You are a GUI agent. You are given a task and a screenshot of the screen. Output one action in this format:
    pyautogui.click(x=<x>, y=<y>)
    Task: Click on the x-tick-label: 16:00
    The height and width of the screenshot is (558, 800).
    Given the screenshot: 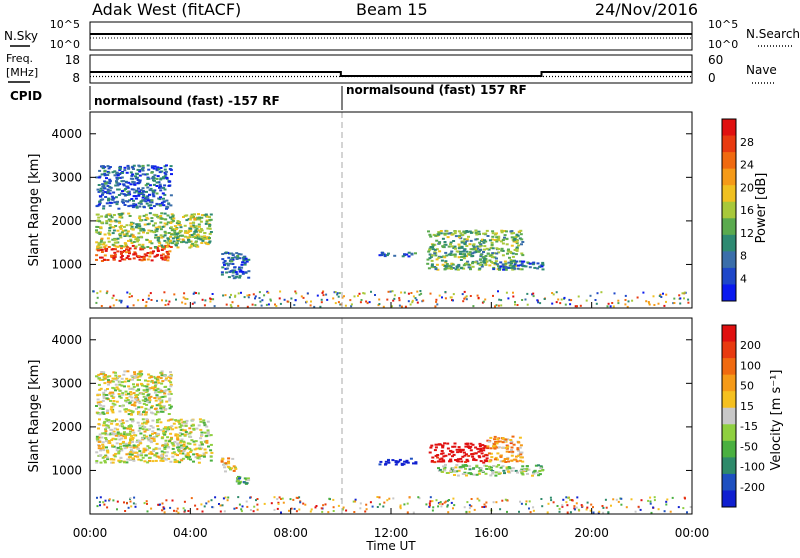 What is the action you would take?
    pyautogui.click(x=491, y=533)
    